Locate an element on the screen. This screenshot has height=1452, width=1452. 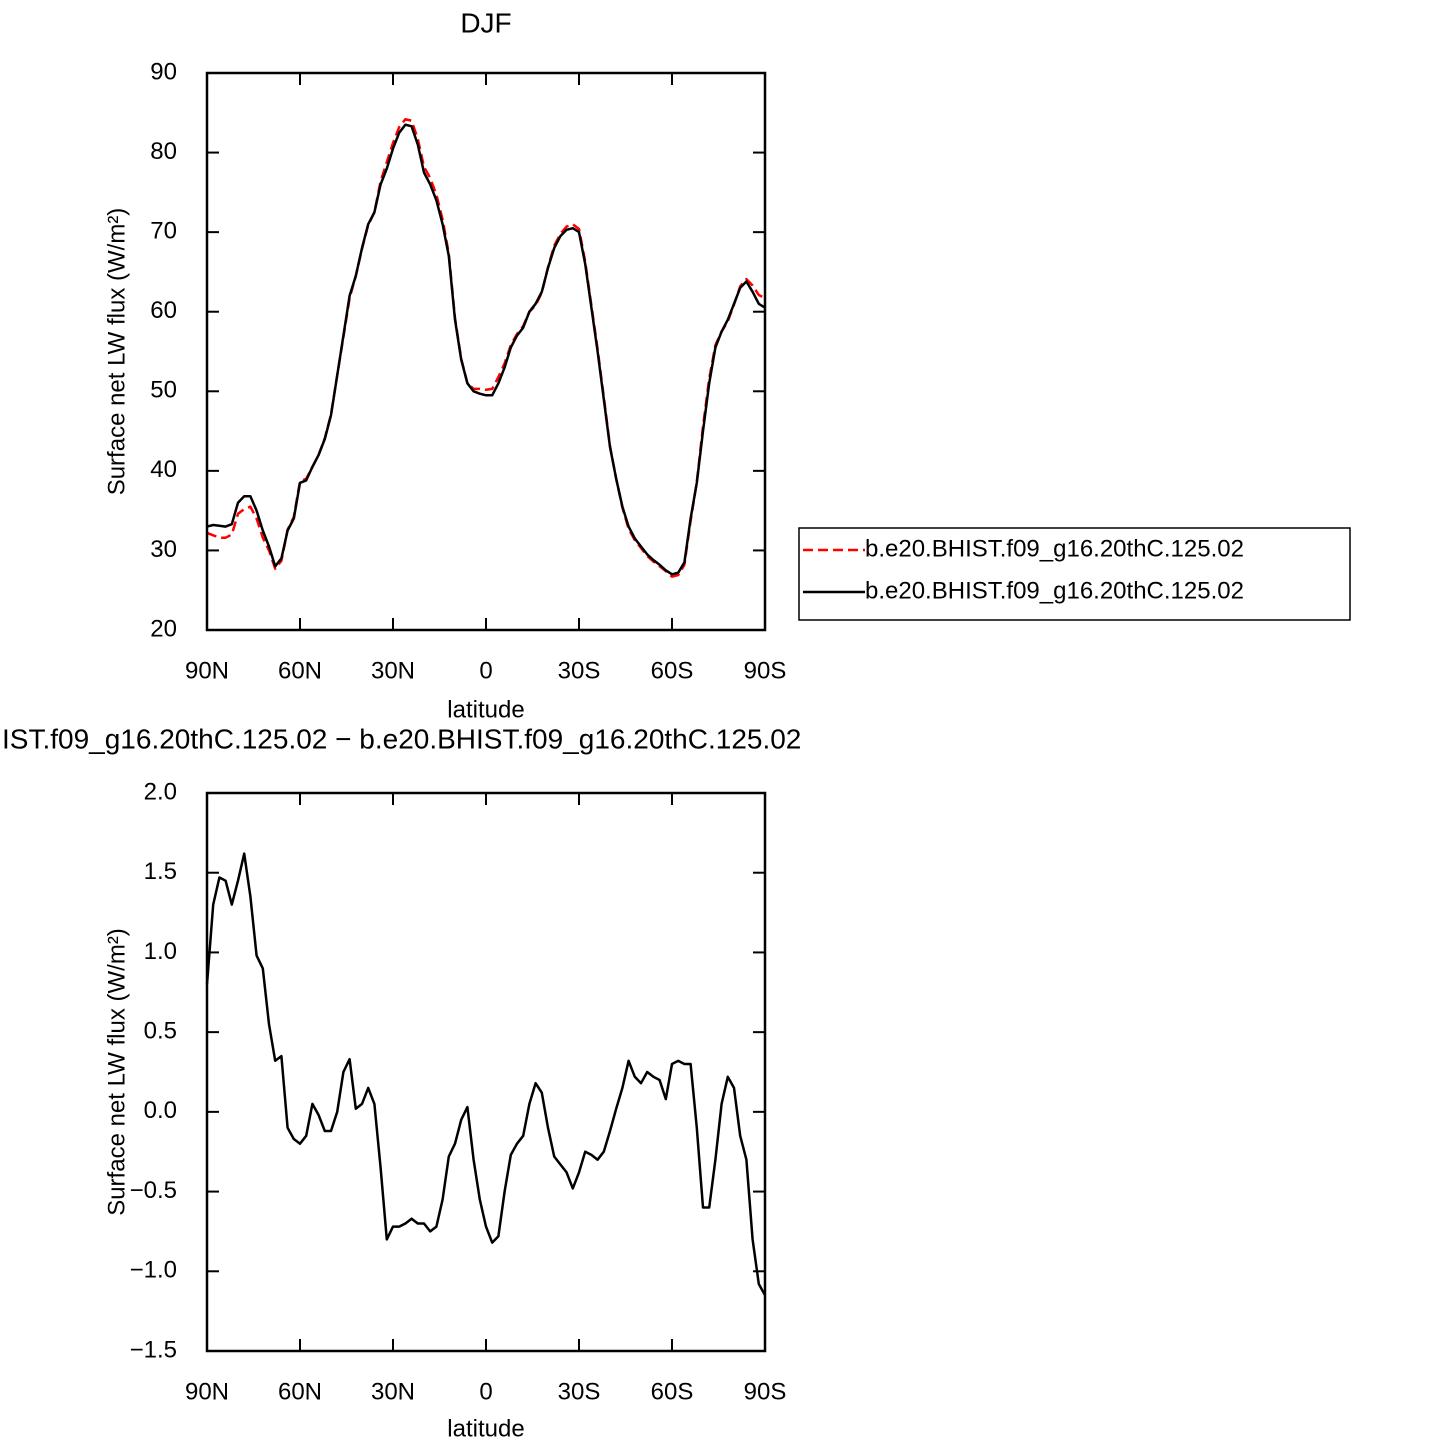
y-tick-label: 0.0 is located at coordinates (160, 1110).